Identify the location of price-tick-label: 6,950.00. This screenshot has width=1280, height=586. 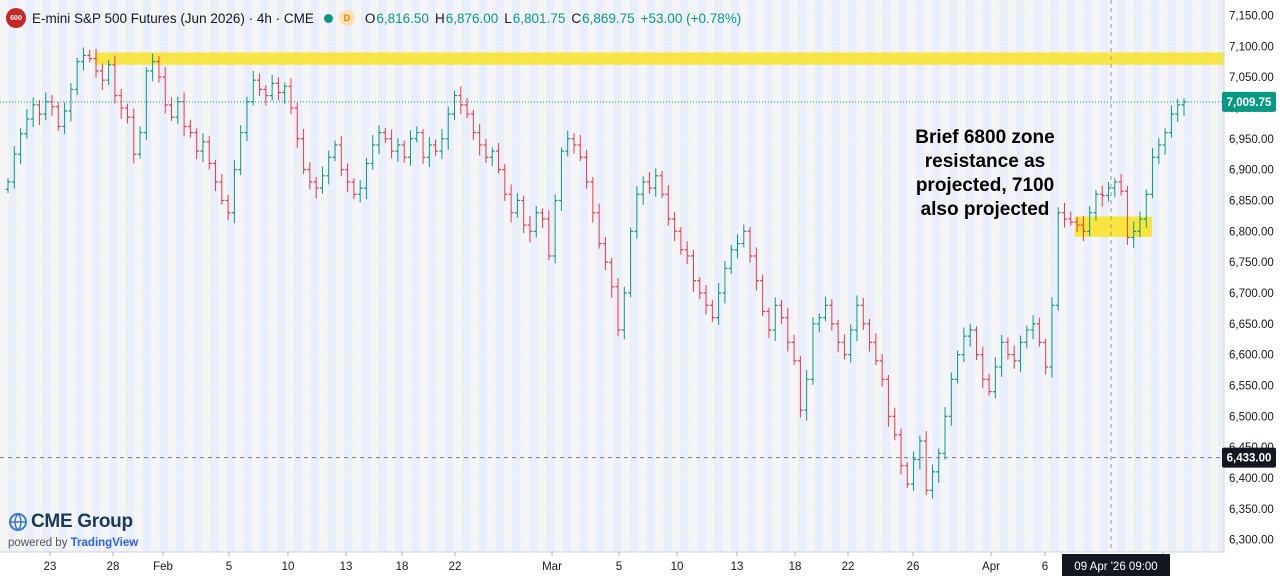
(1251, 140).